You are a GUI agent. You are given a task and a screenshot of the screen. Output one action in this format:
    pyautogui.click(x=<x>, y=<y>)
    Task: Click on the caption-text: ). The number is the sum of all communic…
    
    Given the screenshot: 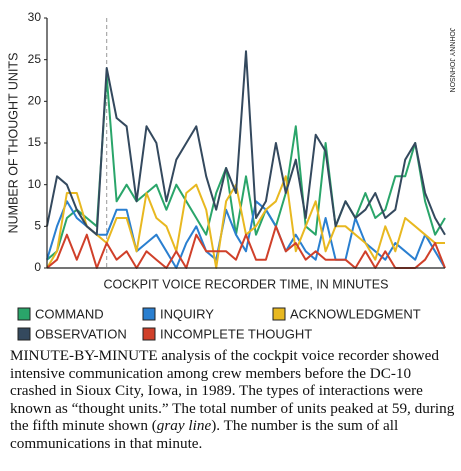 What is the action you would take?
    pyautogui.click(x=204, y=434)
    